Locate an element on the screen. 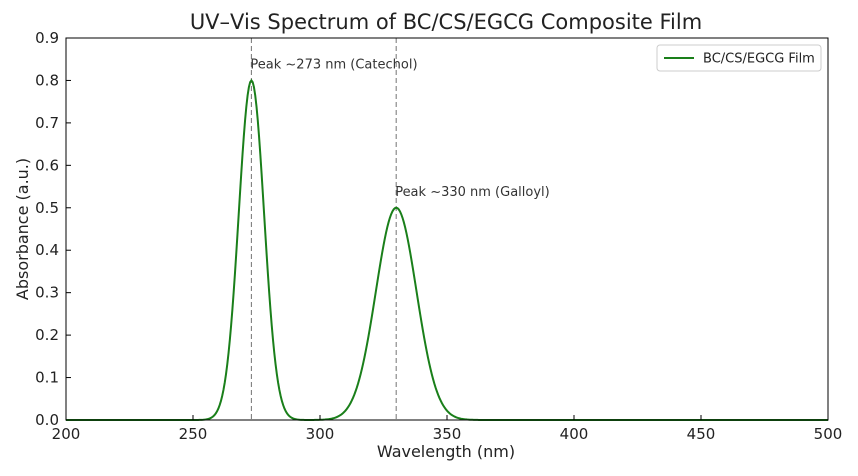  x-tick-label: 350 is located at coordinates (447, 434).